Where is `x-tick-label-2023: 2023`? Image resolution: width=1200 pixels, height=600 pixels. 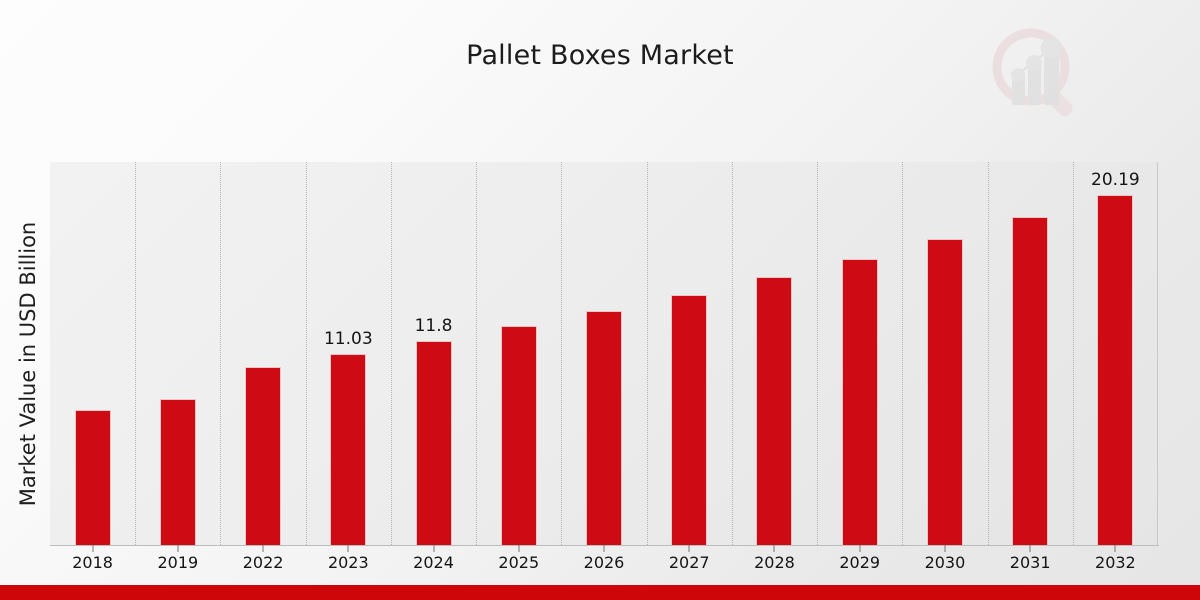
x-tick-label-2023: 2023 is located at coordinates (348, 562).